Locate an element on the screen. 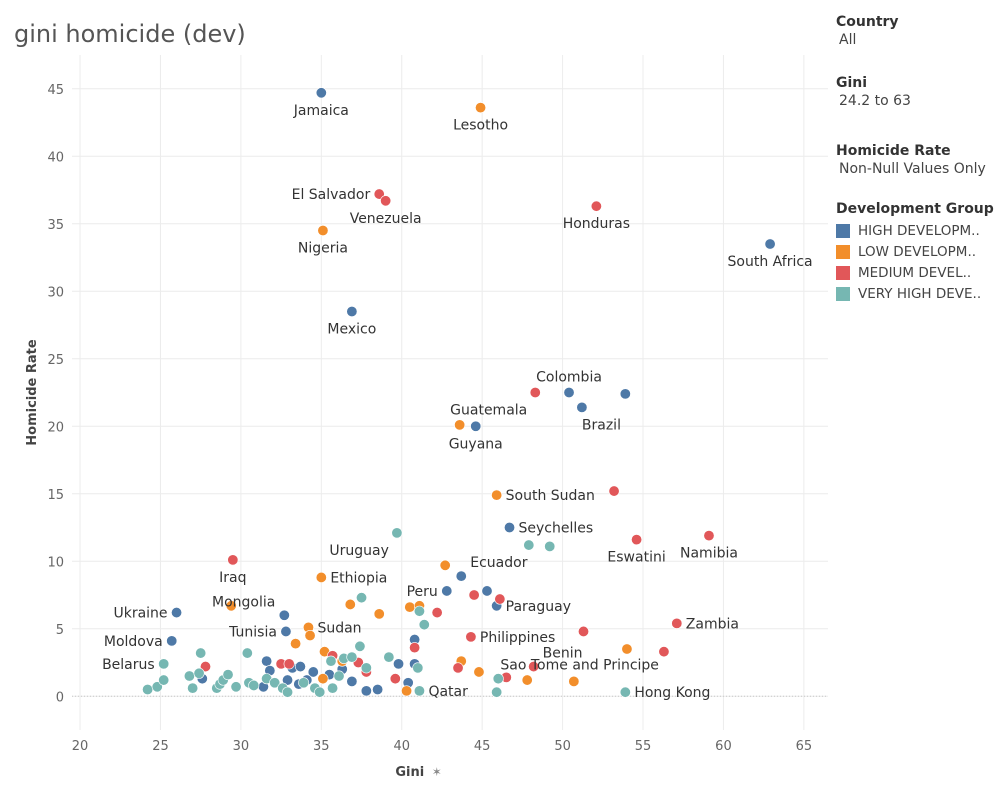 The width and height of the screenshot is (1000, 800). filter-value: Non-Null Values Only is located at coordinates (912, 169).